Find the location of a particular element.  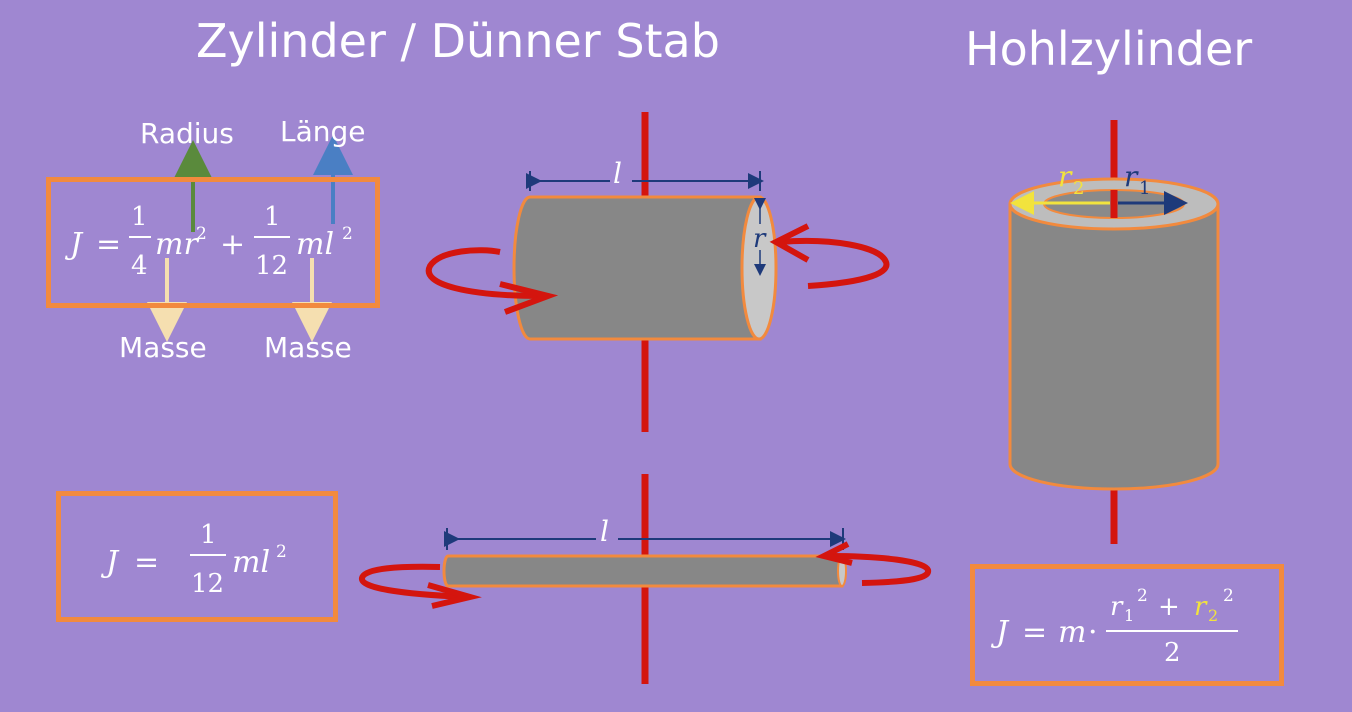

thin-rod is located at coordinates (645, 579).